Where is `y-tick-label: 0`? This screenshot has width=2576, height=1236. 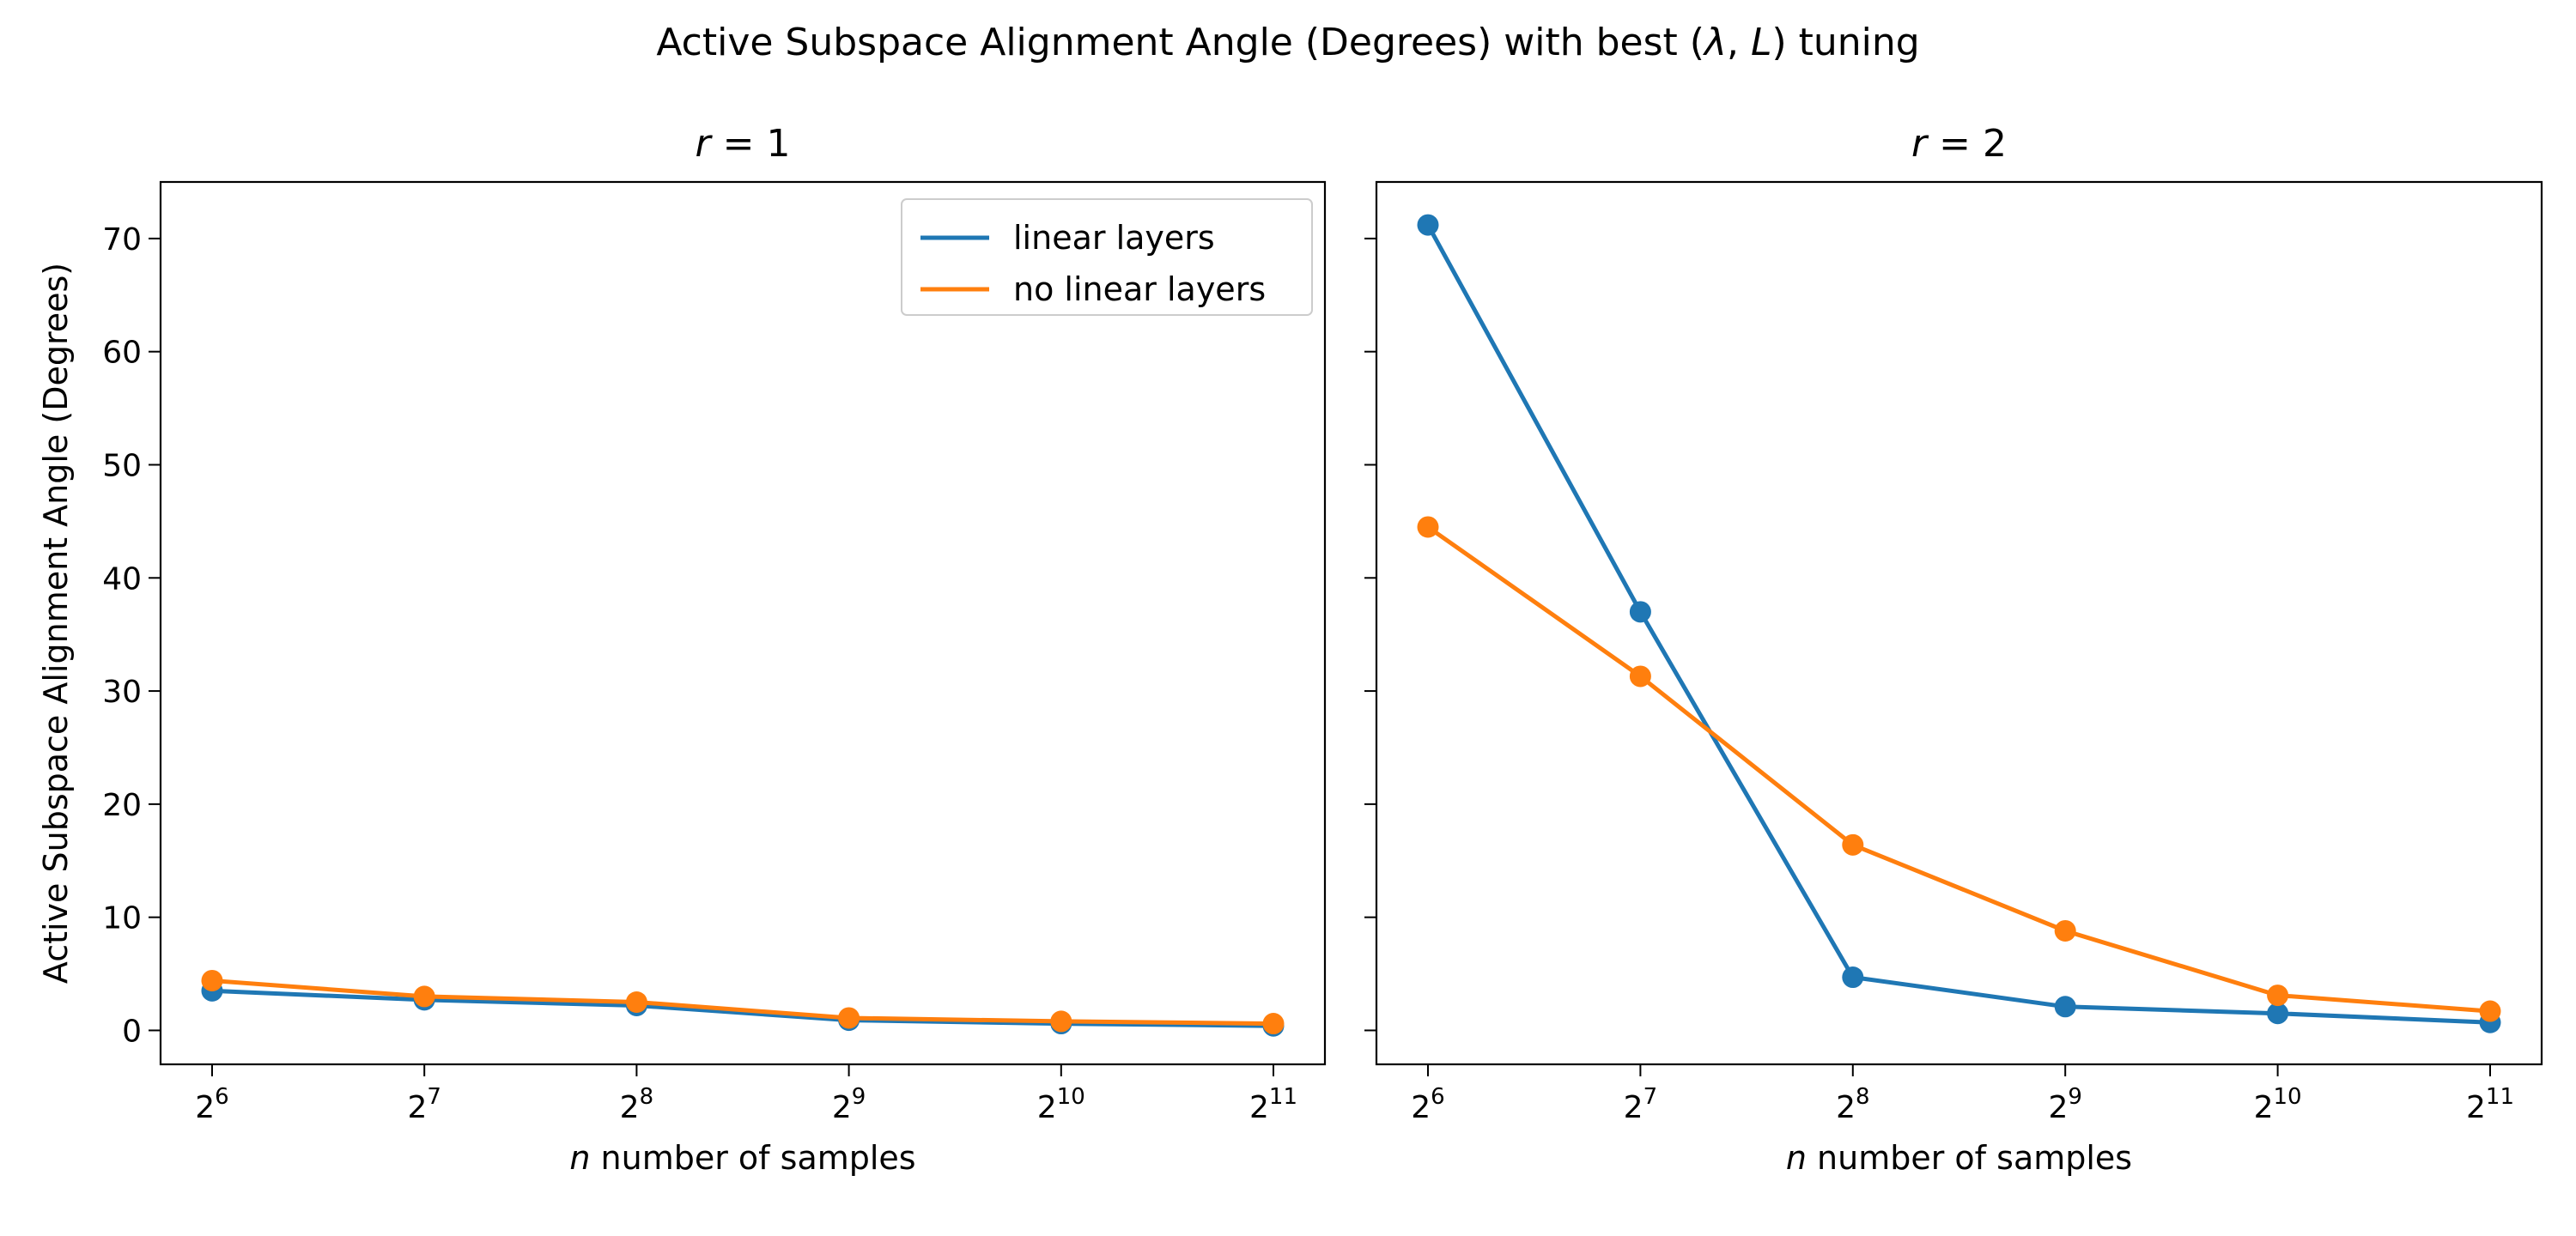
y-tick-label: 0 is located at coordinates (132, 1031).